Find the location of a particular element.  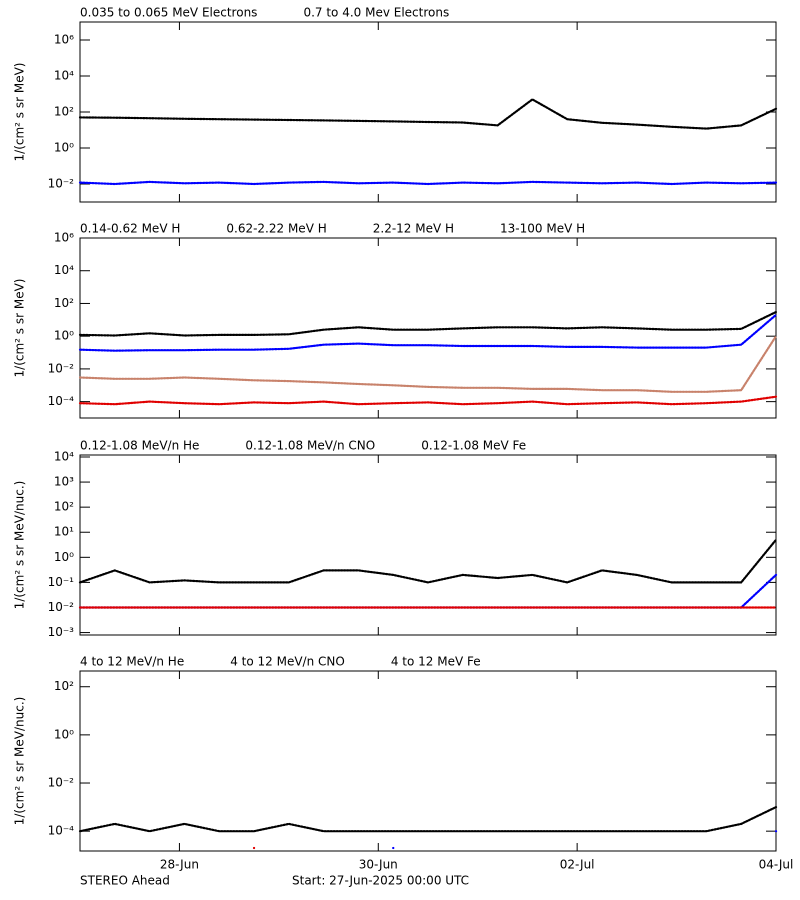

x-tick-label: 30-Jun is located at coordinates (378, 865).